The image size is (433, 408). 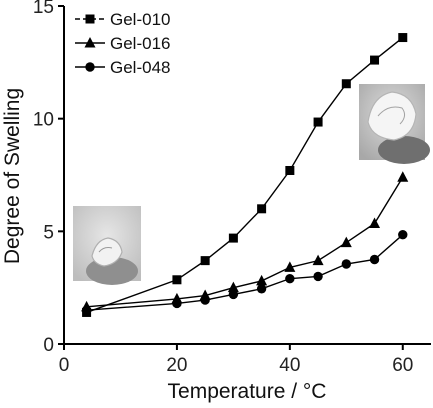 I want to click on x-tick-label: 20, so click(x=176, y=365).